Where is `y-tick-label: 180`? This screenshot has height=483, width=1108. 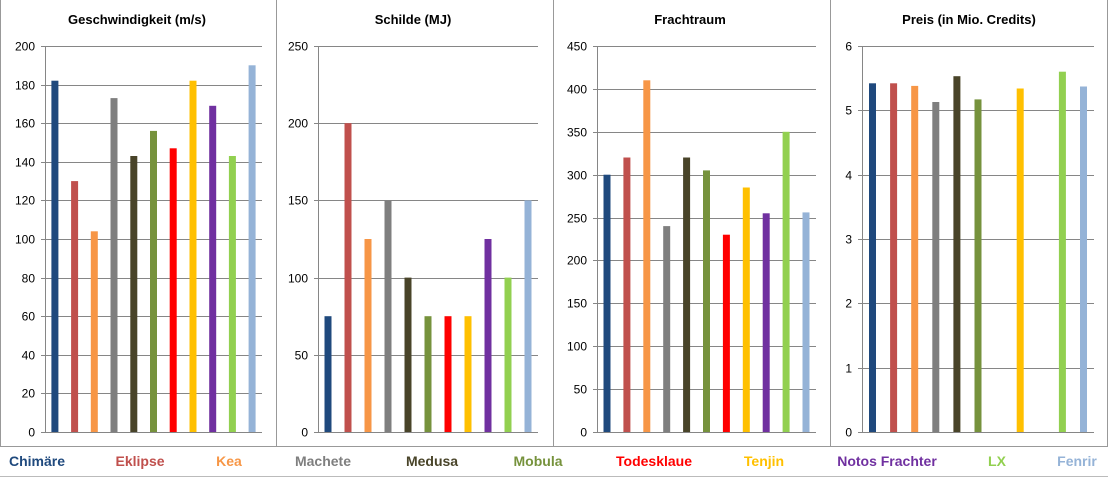
y-tick-label: 180 is located at coordinates (25, 86).